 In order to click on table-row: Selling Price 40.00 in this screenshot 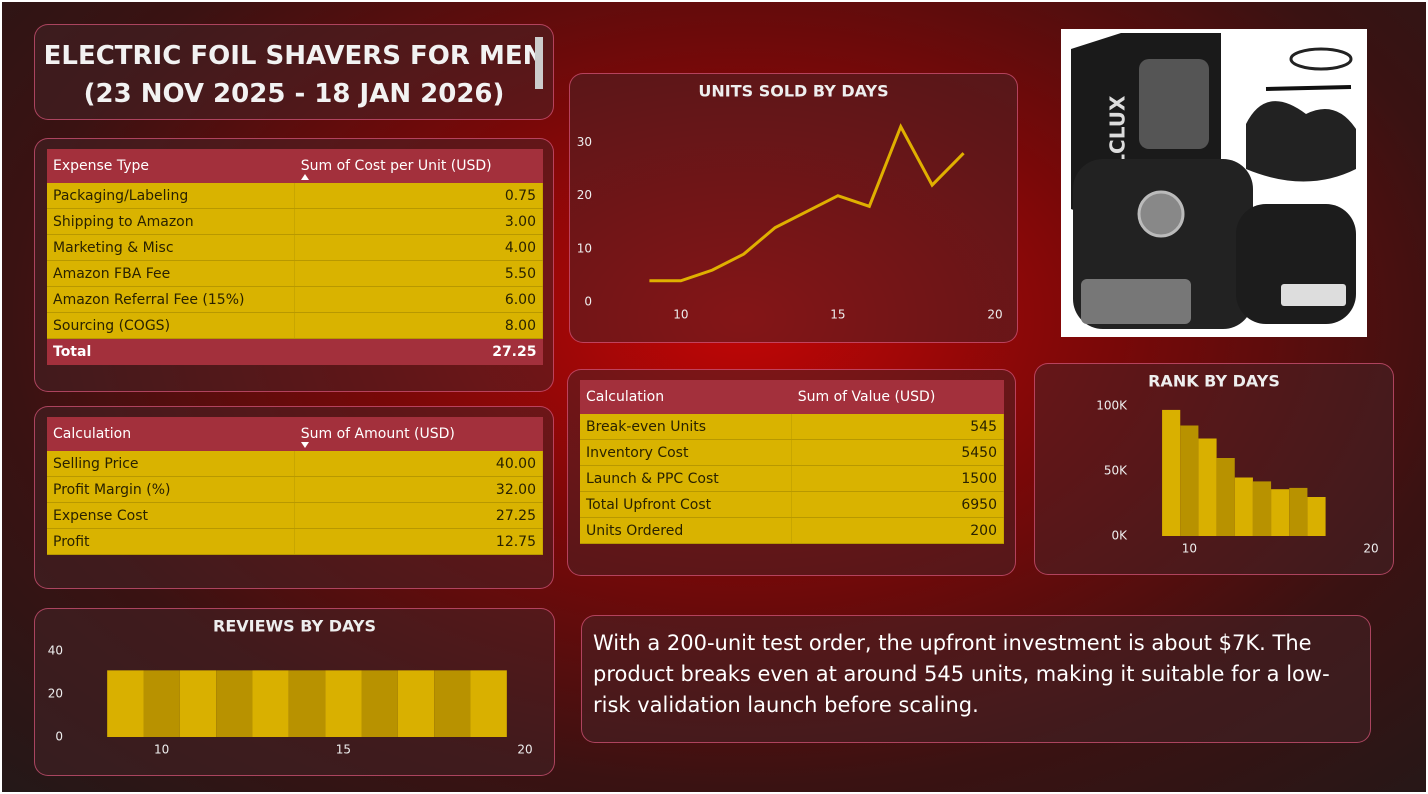, I will do `click(295, 464)`.